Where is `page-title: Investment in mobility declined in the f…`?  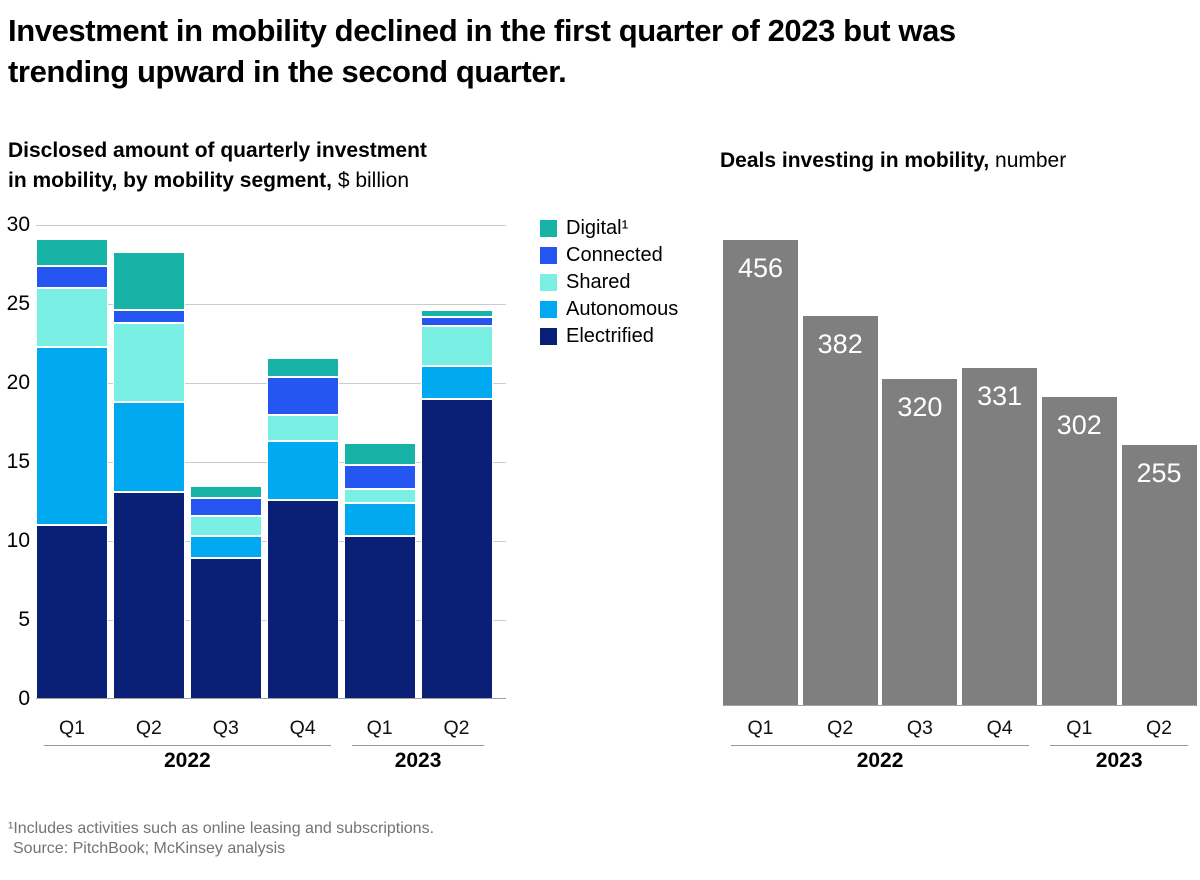
page-title: Investment in mobility declined in the f… is located at coordinates (573, 52).